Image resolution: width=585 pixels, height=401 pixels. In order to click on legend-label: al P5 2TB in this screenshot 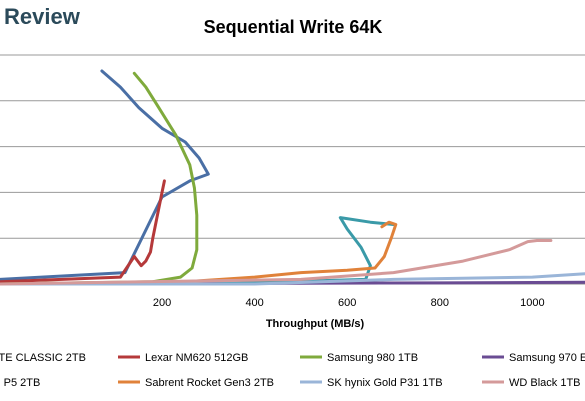, I will do `click(20, 383)`.